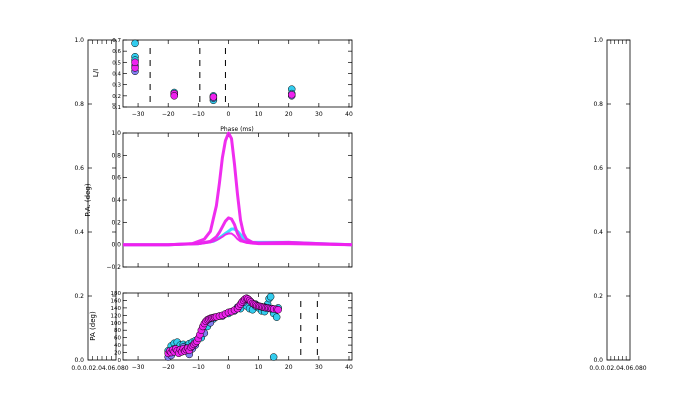 Image resolution: width=700 pixels, height=400 pixels. Describe the element at coordinates (79, 40) in the screenshot. I see `side-left-ytick-label: 1.0` at that location.